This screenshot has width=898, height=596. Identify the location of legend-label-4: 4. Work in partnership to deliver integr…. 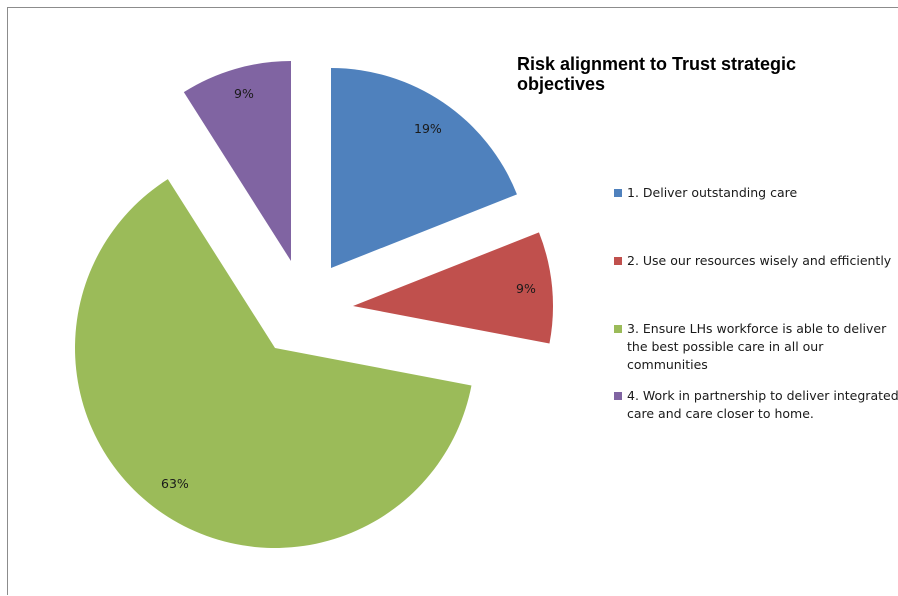
(762, 404).